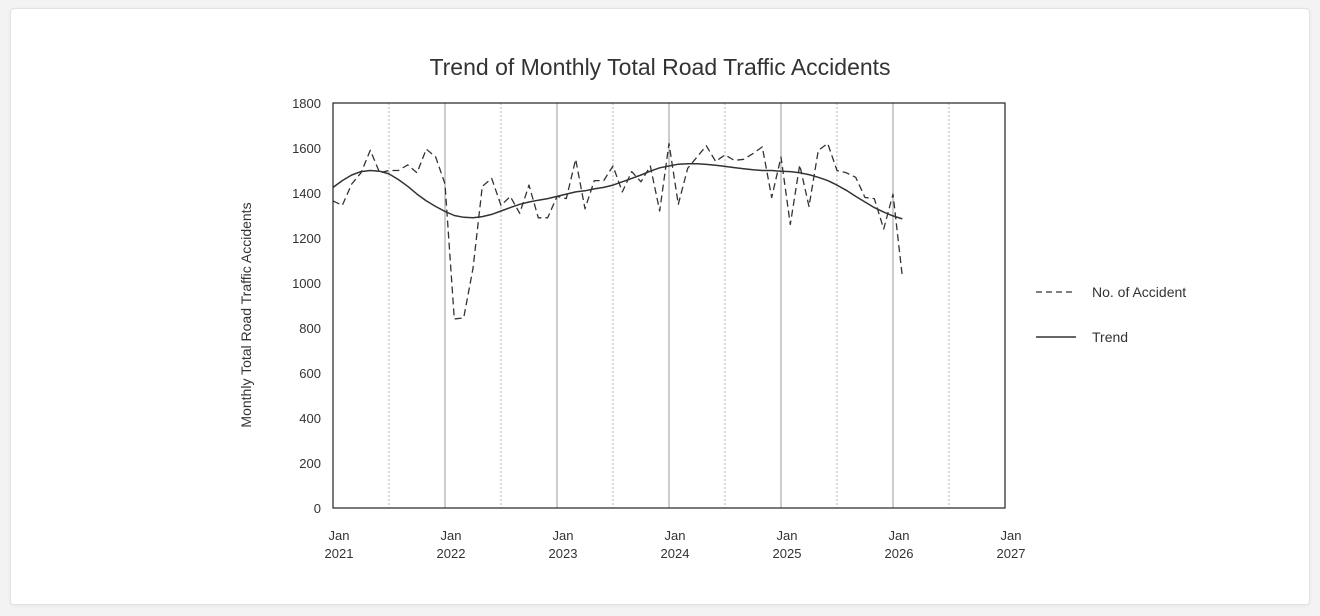 The image size is (1320, 616). Describe the element at coordinates (310, 463) in the screenshot. I see `y-tick-label: 200` at that location.